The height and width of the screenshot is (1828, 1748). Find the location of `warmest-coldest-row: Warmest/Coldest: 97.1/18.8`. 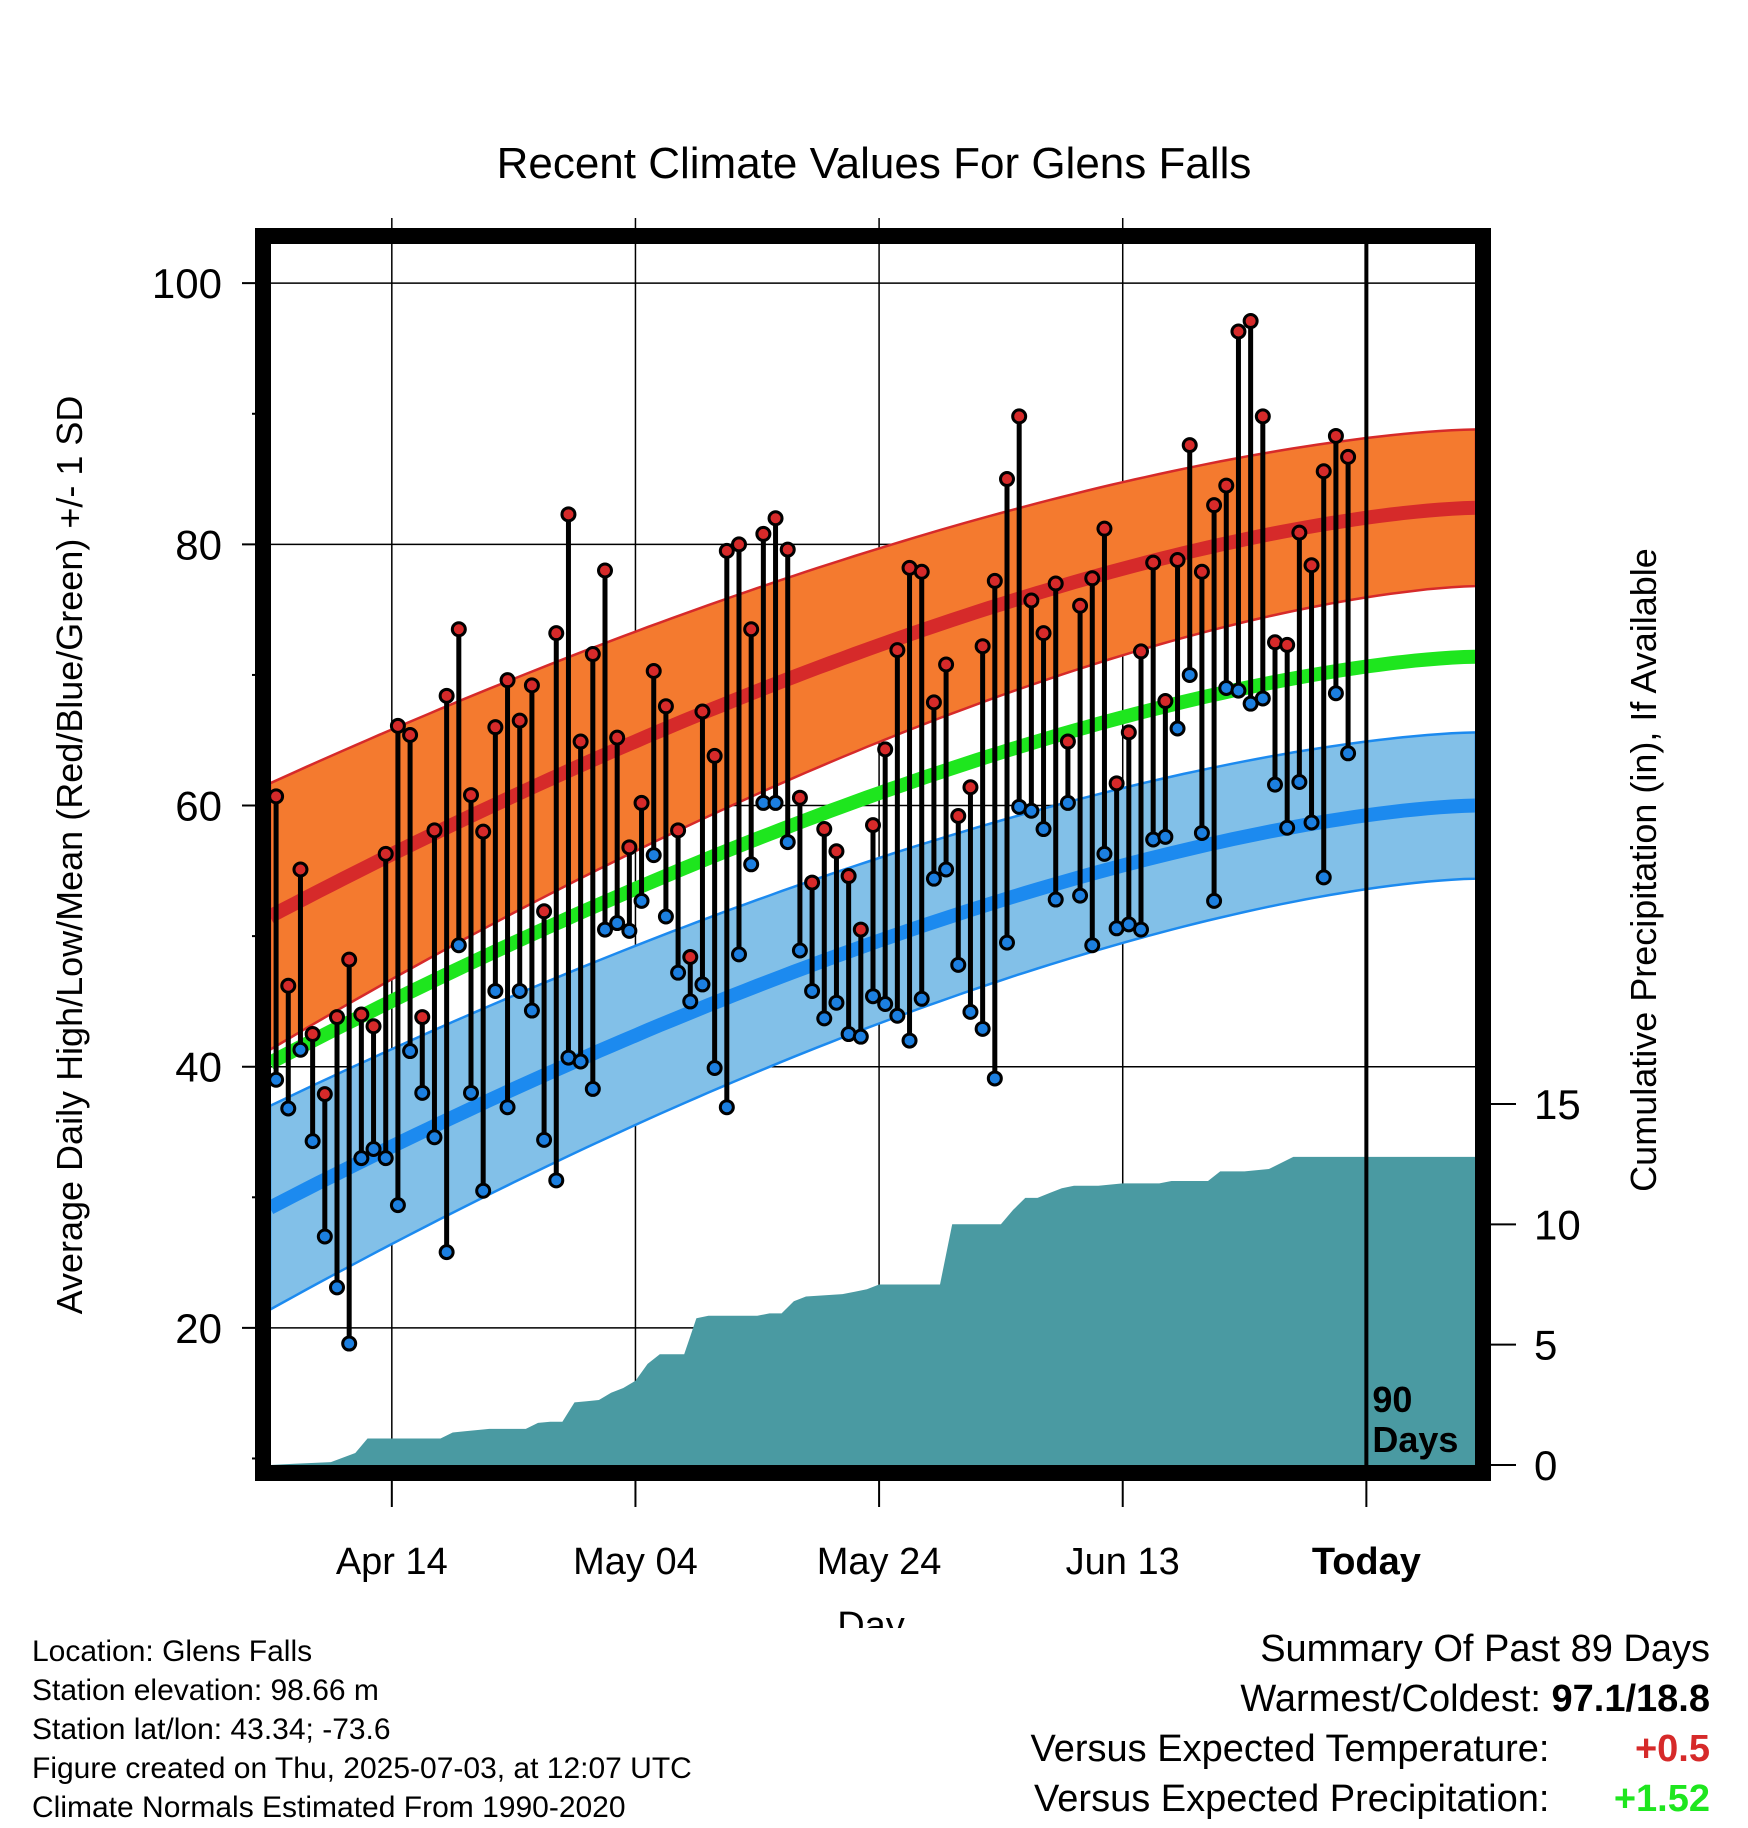

warmest-coldest-row: Warmest/Coldest: 97.1/18.8 is located at coordinates (1370, 1699).